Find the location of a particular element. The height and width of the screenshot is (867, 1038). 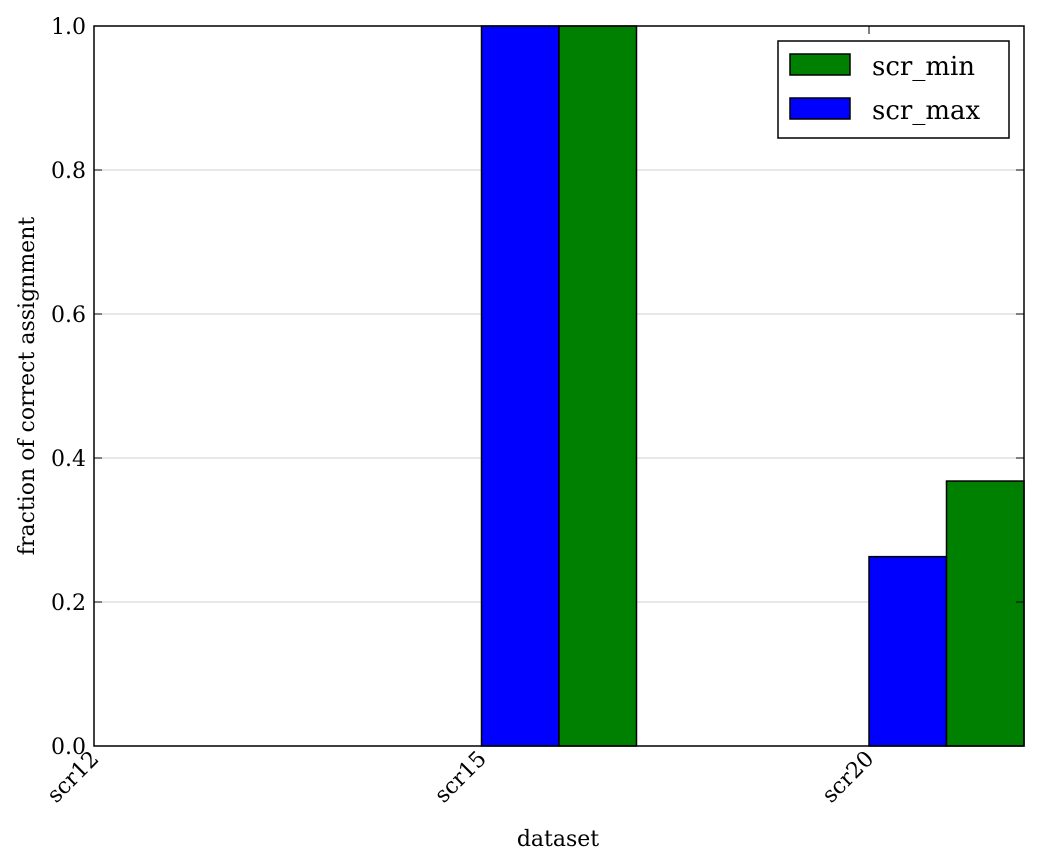

x-tick-label: scr20 is located at coordinates (849, 778).